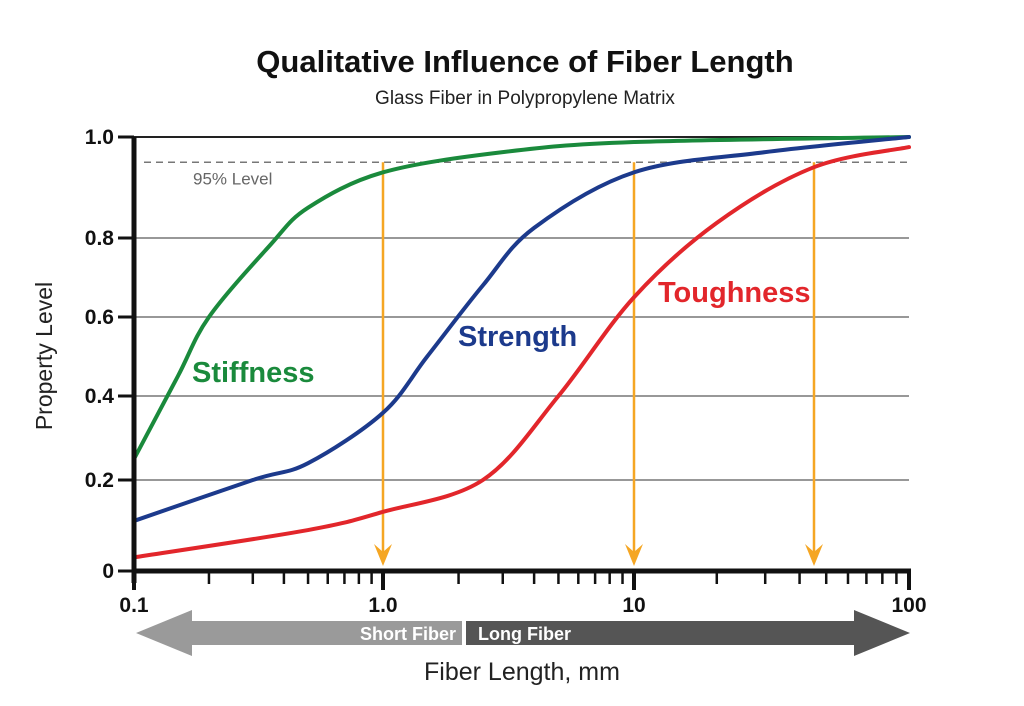 This screenshot has width=1024, height=706. Describe the element at coordinates (522, 672) in the screenshot. I see `x-axis-label: Fiber Length, mm` at that location.